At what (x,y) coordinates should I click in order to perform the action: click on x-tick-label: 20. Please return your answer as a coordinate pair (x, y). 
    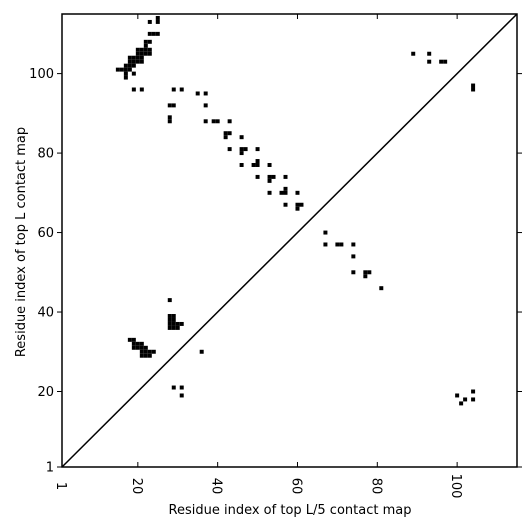
    Looking at the image, I should click on (136, 486).